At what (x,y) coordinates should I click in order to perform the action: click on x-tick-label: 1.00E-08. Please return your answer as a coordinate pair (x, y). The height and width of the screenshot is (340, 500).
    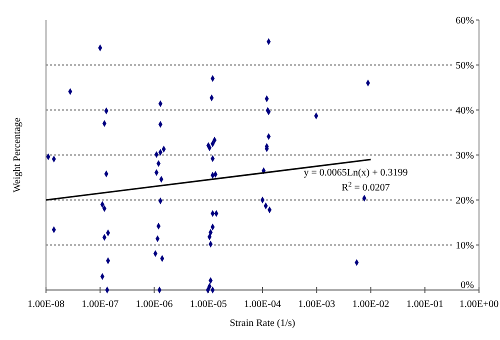
    Looking at the image, I should click on (46, 304).